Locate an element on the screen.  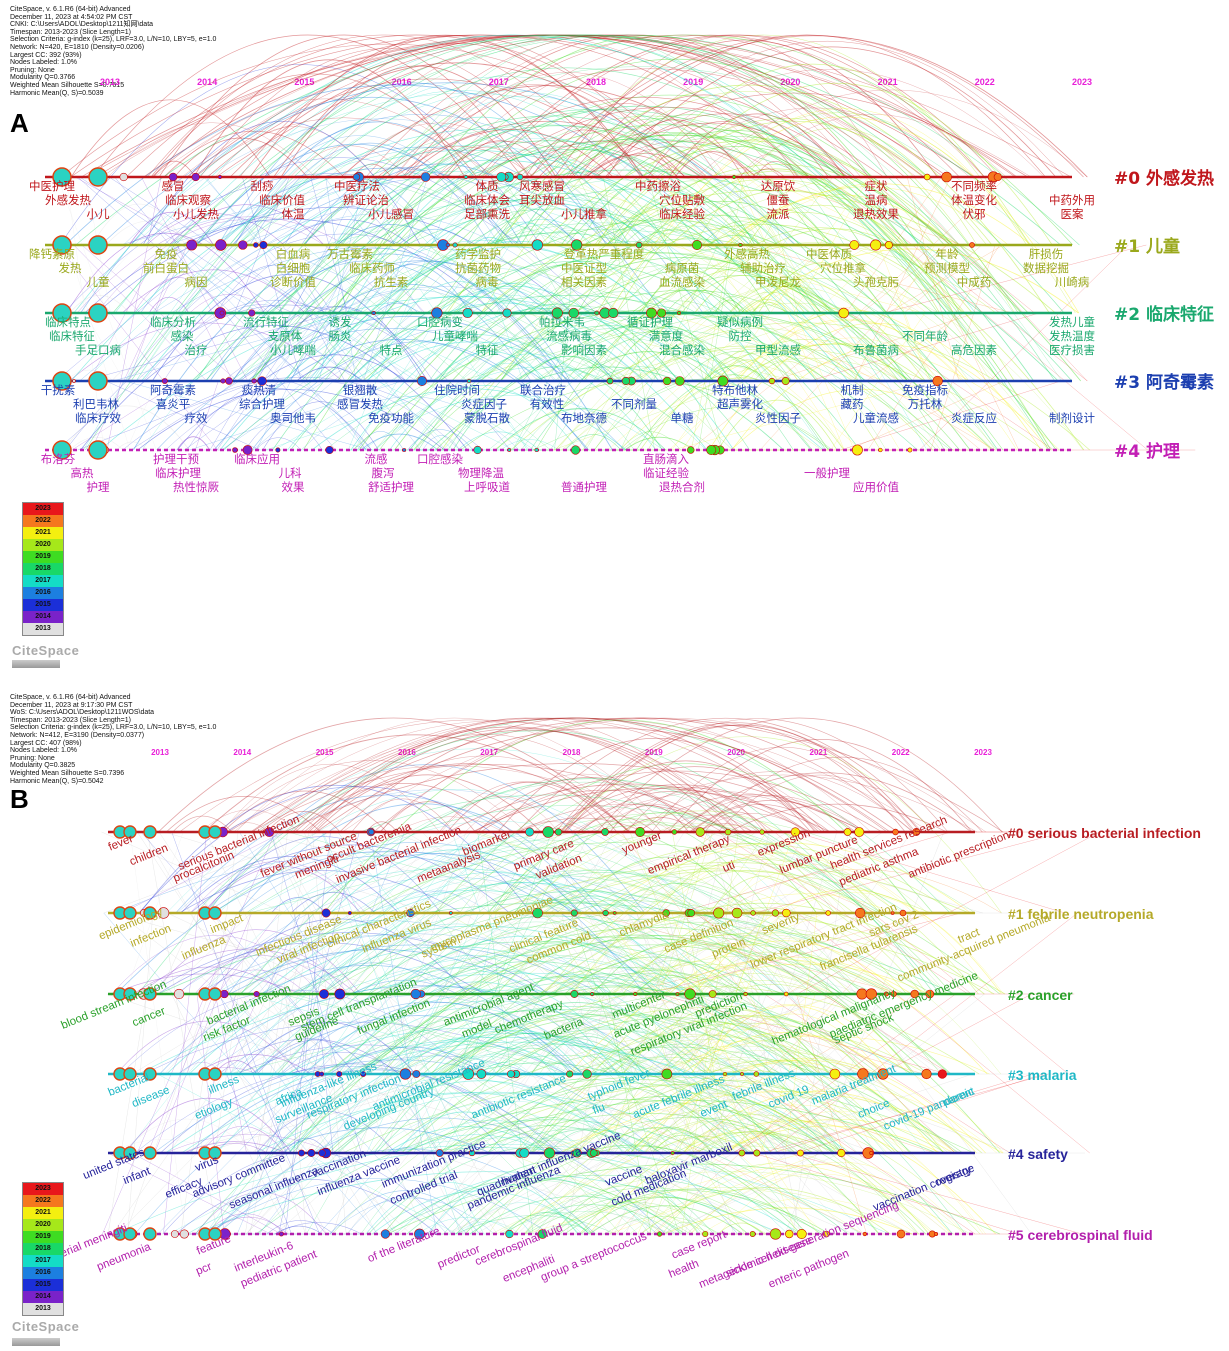
keyword-label: 免疫 is located at coordinates (166, 254).